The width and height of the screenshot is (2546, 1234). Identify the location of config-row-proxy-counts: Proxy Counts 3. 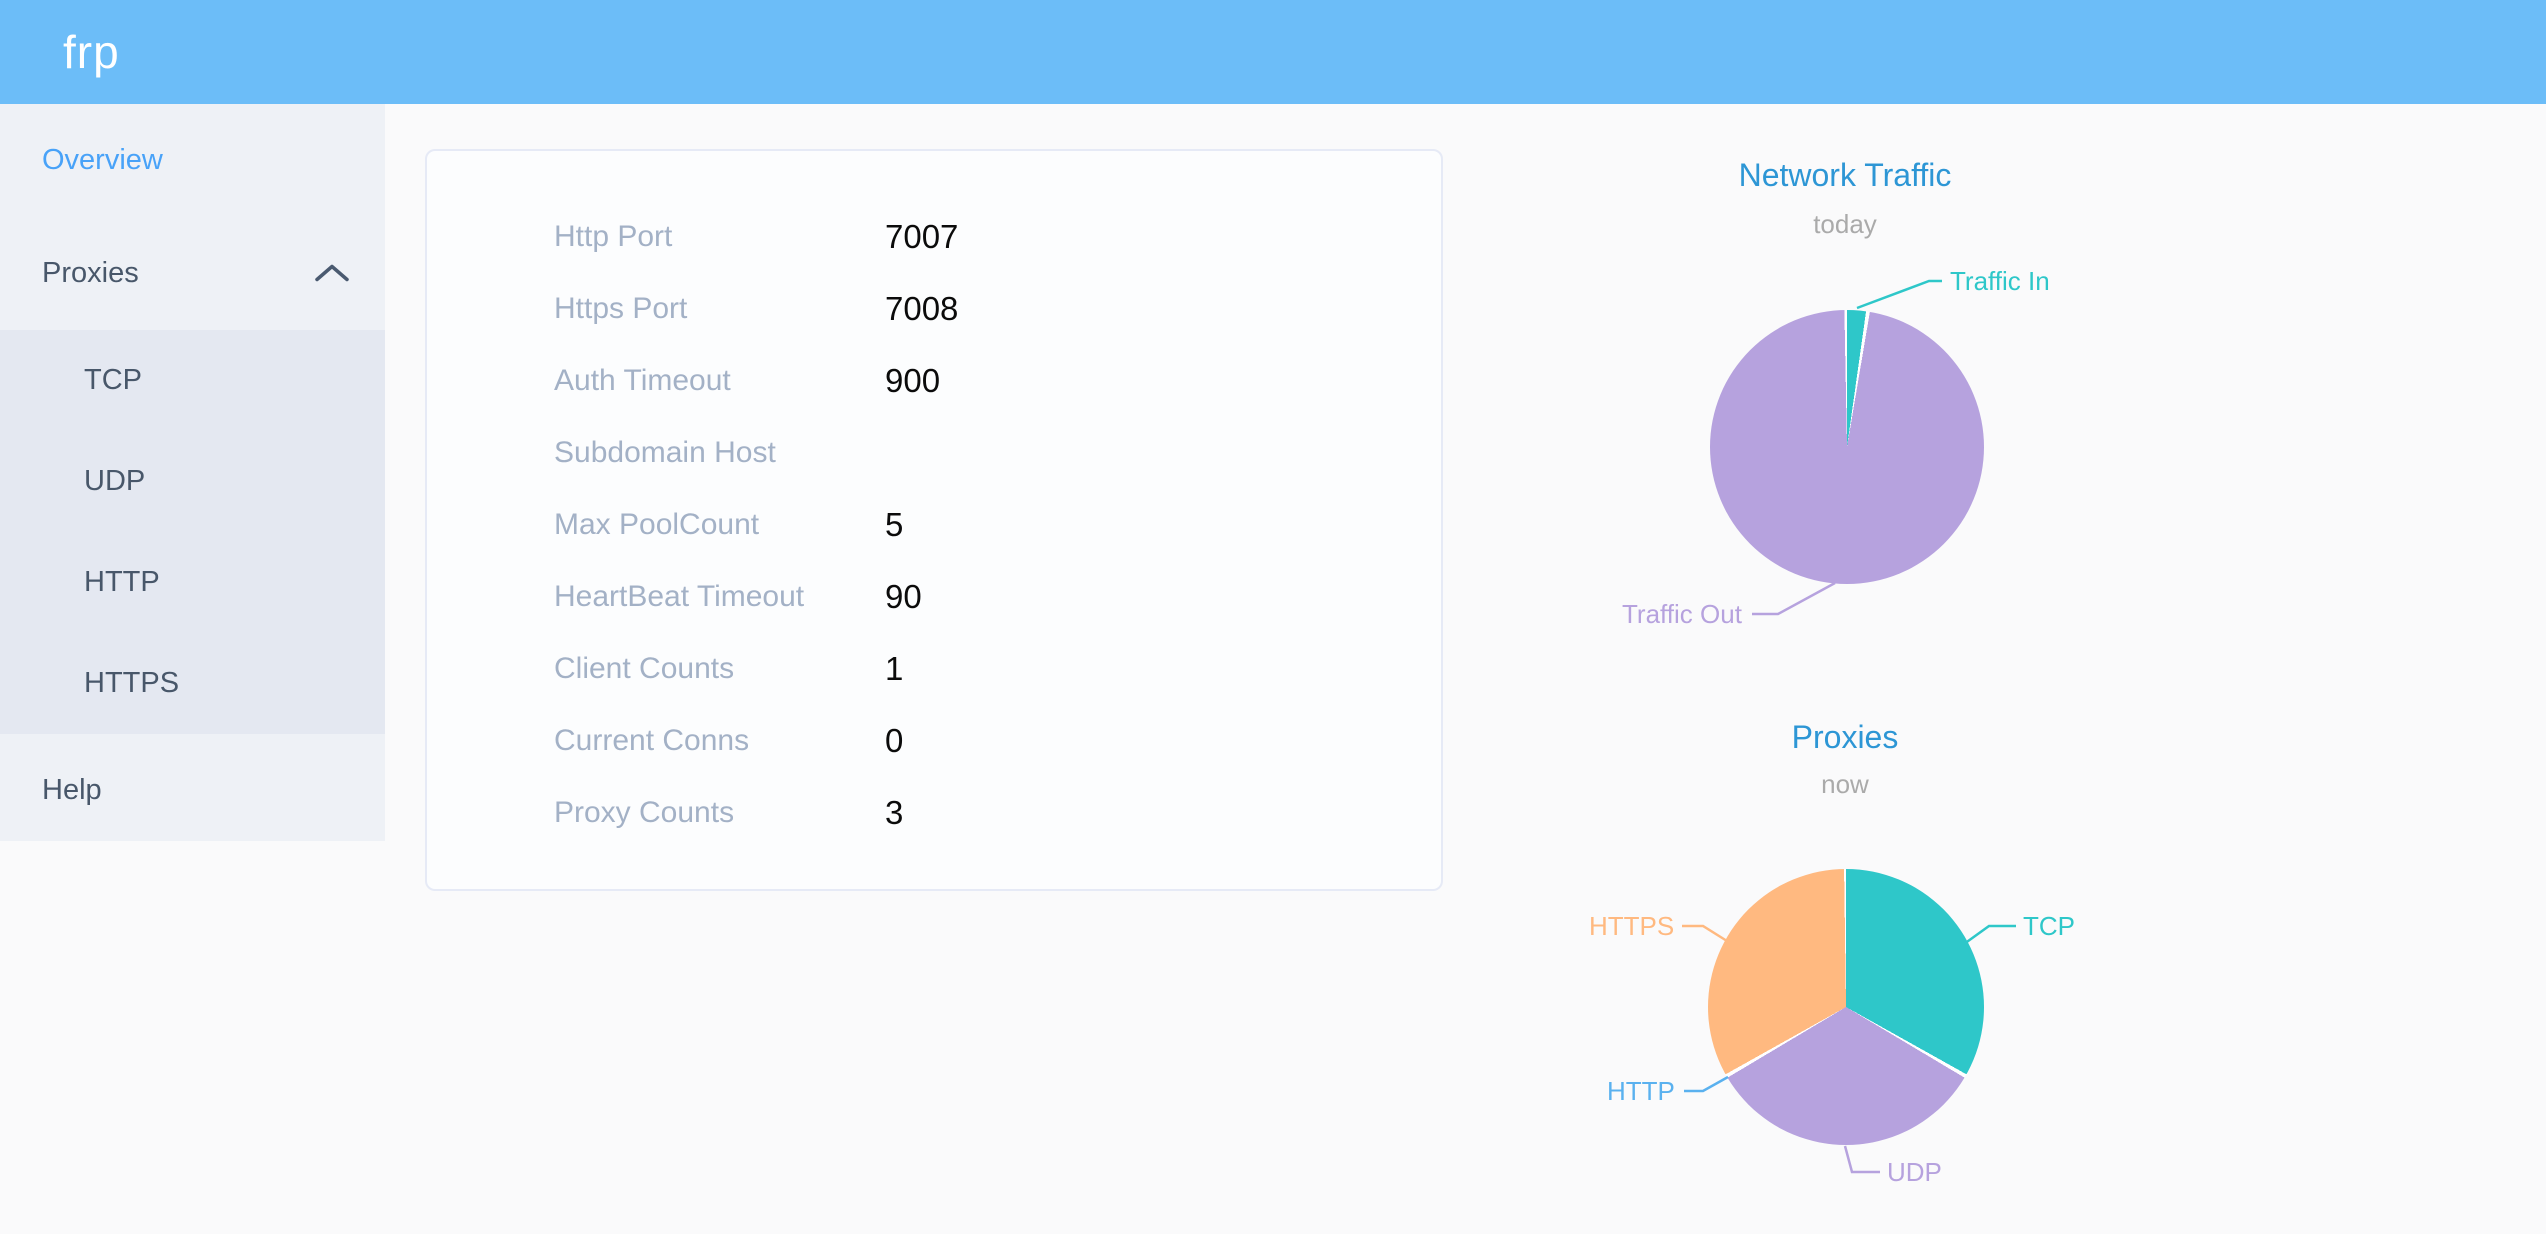
(934, 813).